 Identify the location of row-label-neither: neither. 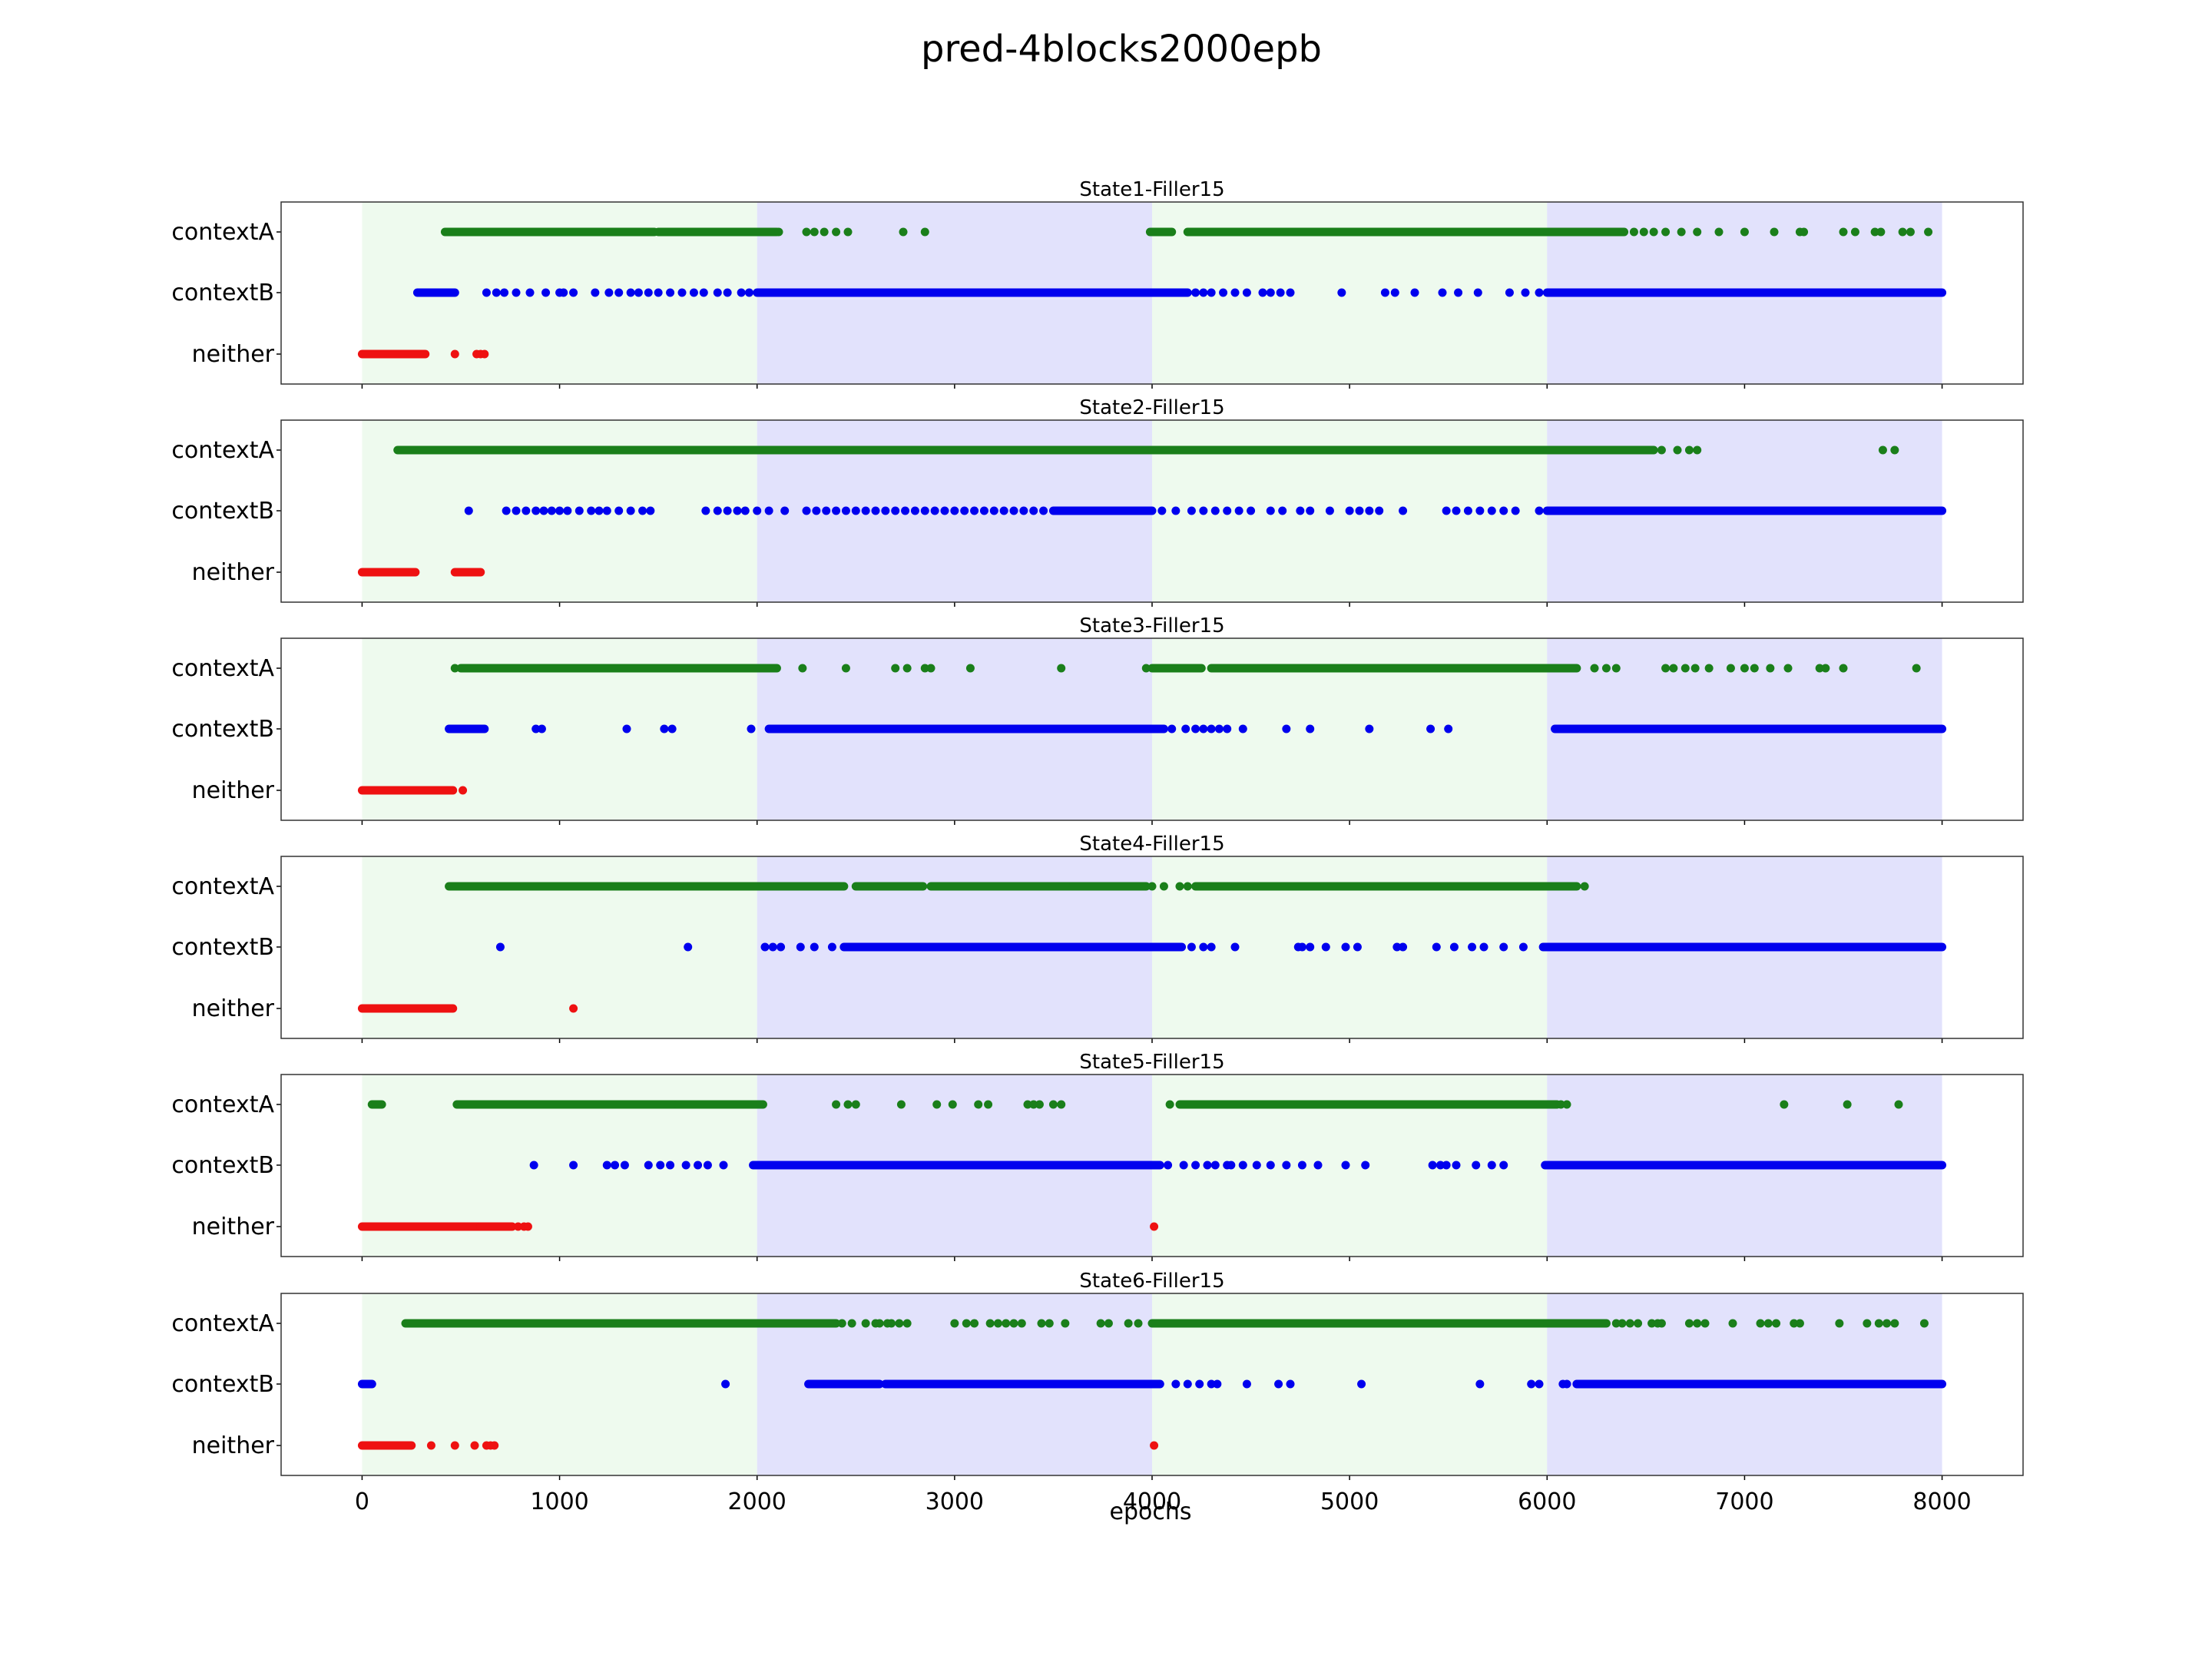
(234, 791).